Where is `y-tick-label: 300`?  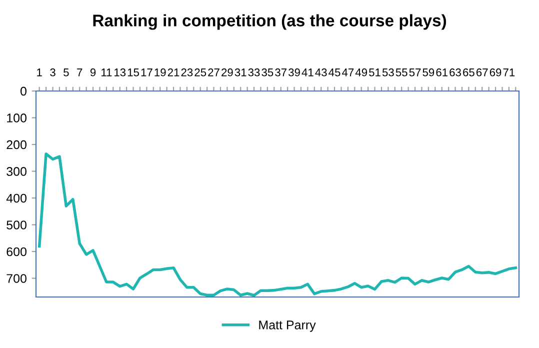
y-tick-label: 300 is located at coordinates (16, 171).